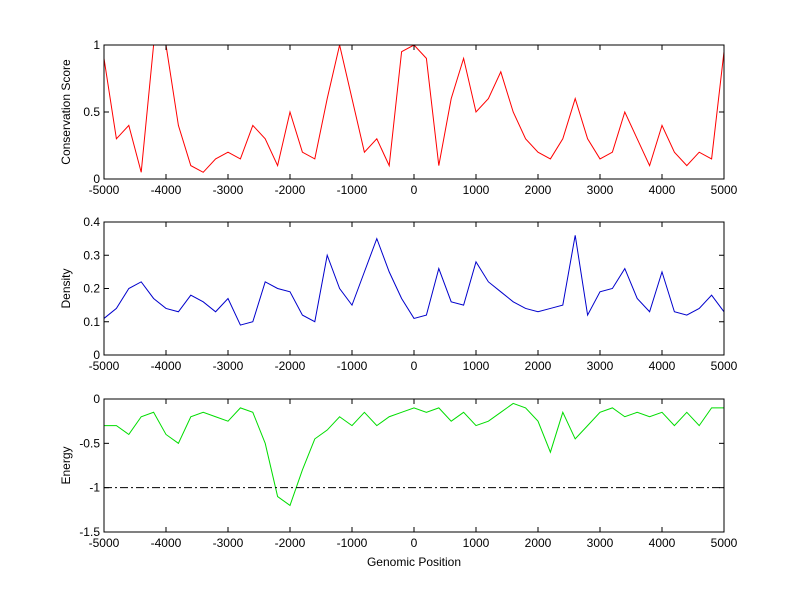  Describe the element at coordinates (66, 288) in the screenshot. I see `y-axis-label: Density` at that location.